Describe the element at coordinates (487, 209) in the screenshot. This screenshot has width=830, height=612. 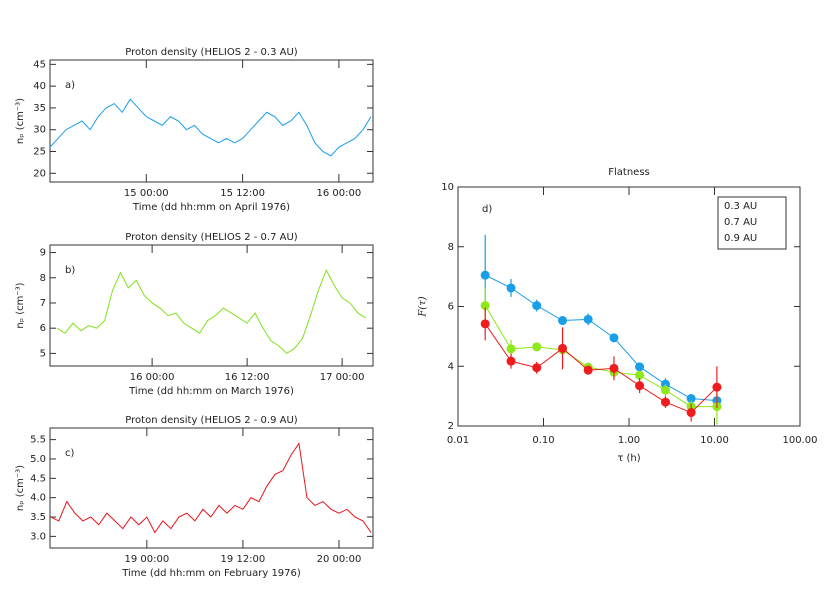
I see `panel-label: d)` at that location.